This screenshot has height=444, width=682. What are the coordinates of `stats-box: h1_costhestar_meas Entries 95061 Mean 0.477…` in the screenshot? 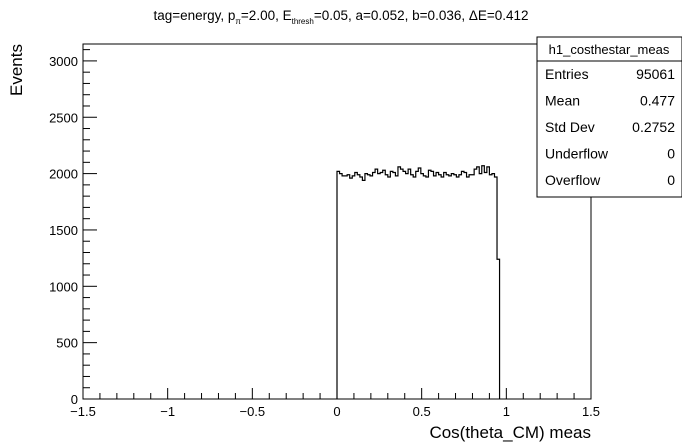 It's located at (609, 117).